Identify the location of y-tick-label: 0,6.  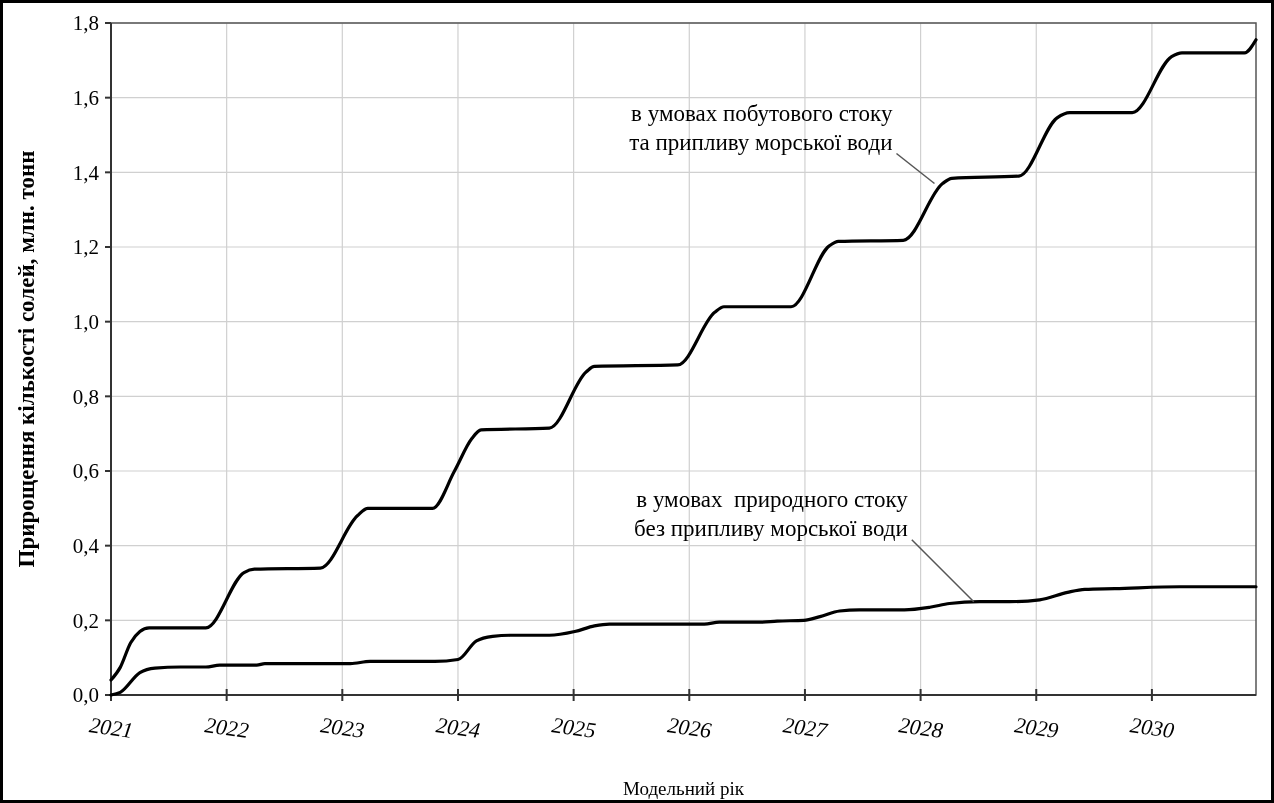
(85, 471).